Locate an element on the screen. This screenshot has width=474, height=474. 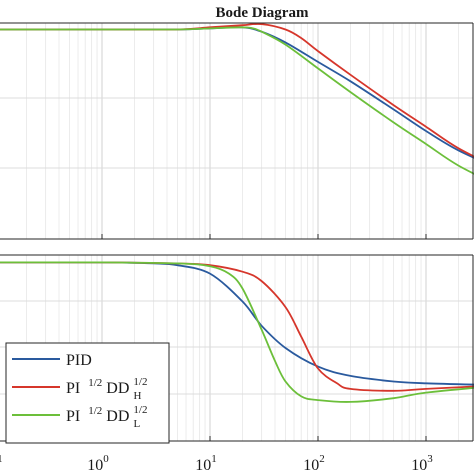
legend-dd-h-exponent: 1/2 is located at coordinates (140, 382).